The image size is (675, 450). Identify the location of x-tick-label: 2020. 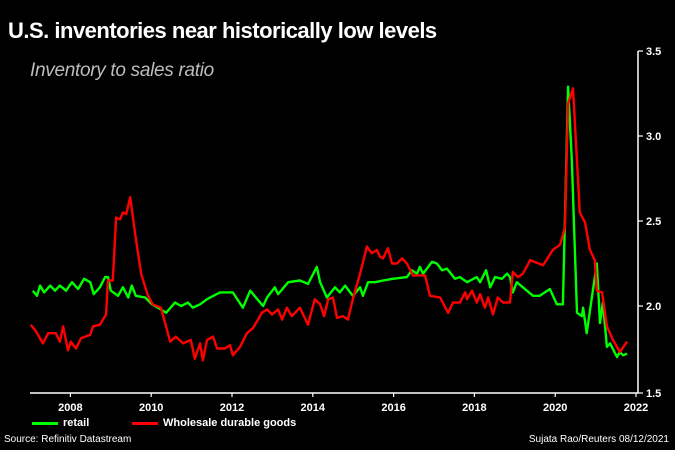
(555, 408).